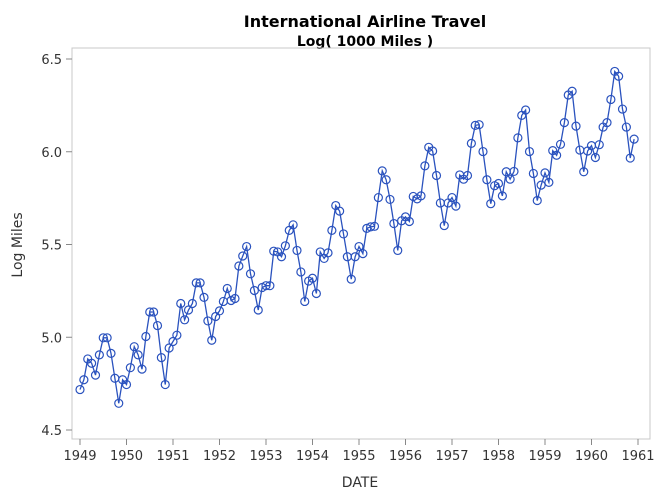 The width and height of the screenshot is (666, 500). What do you see at coordinates (358, 456) in the screenshot?
I see `x-tick-label: 1955` at bounding box center [358, 456].